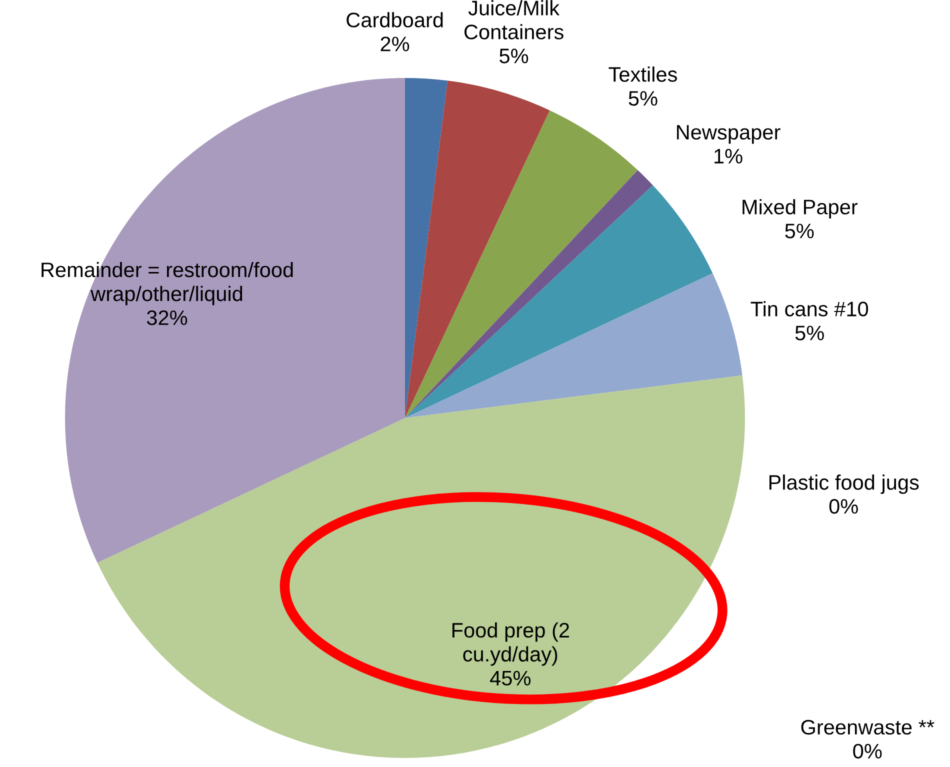 The height and width of the screenshot is (767, 950). Describe the element at coordinates (800, 209) in the screenshot. I see `slice-label: Mixed Paper` at that location.